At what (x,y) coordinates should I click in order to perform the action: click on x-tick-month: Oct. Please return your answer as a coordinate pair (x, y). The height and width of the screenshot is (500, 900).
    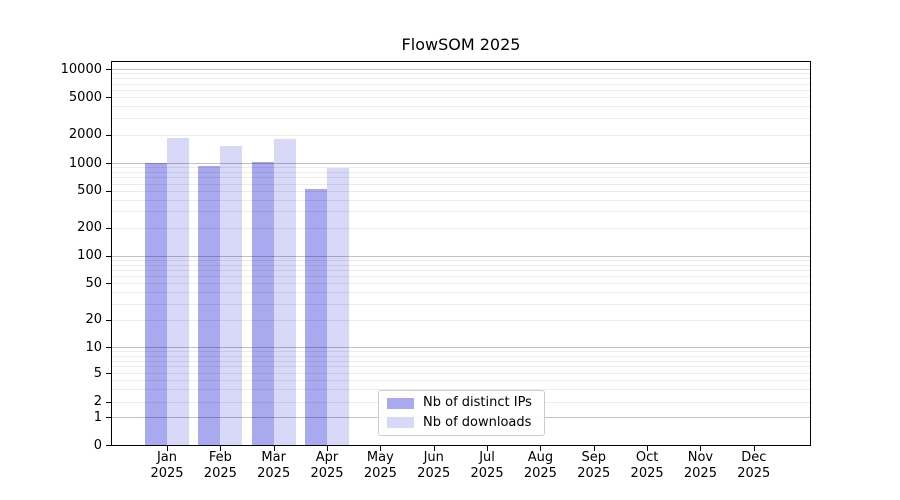
    Looking at the image, I should click on (647, 457).